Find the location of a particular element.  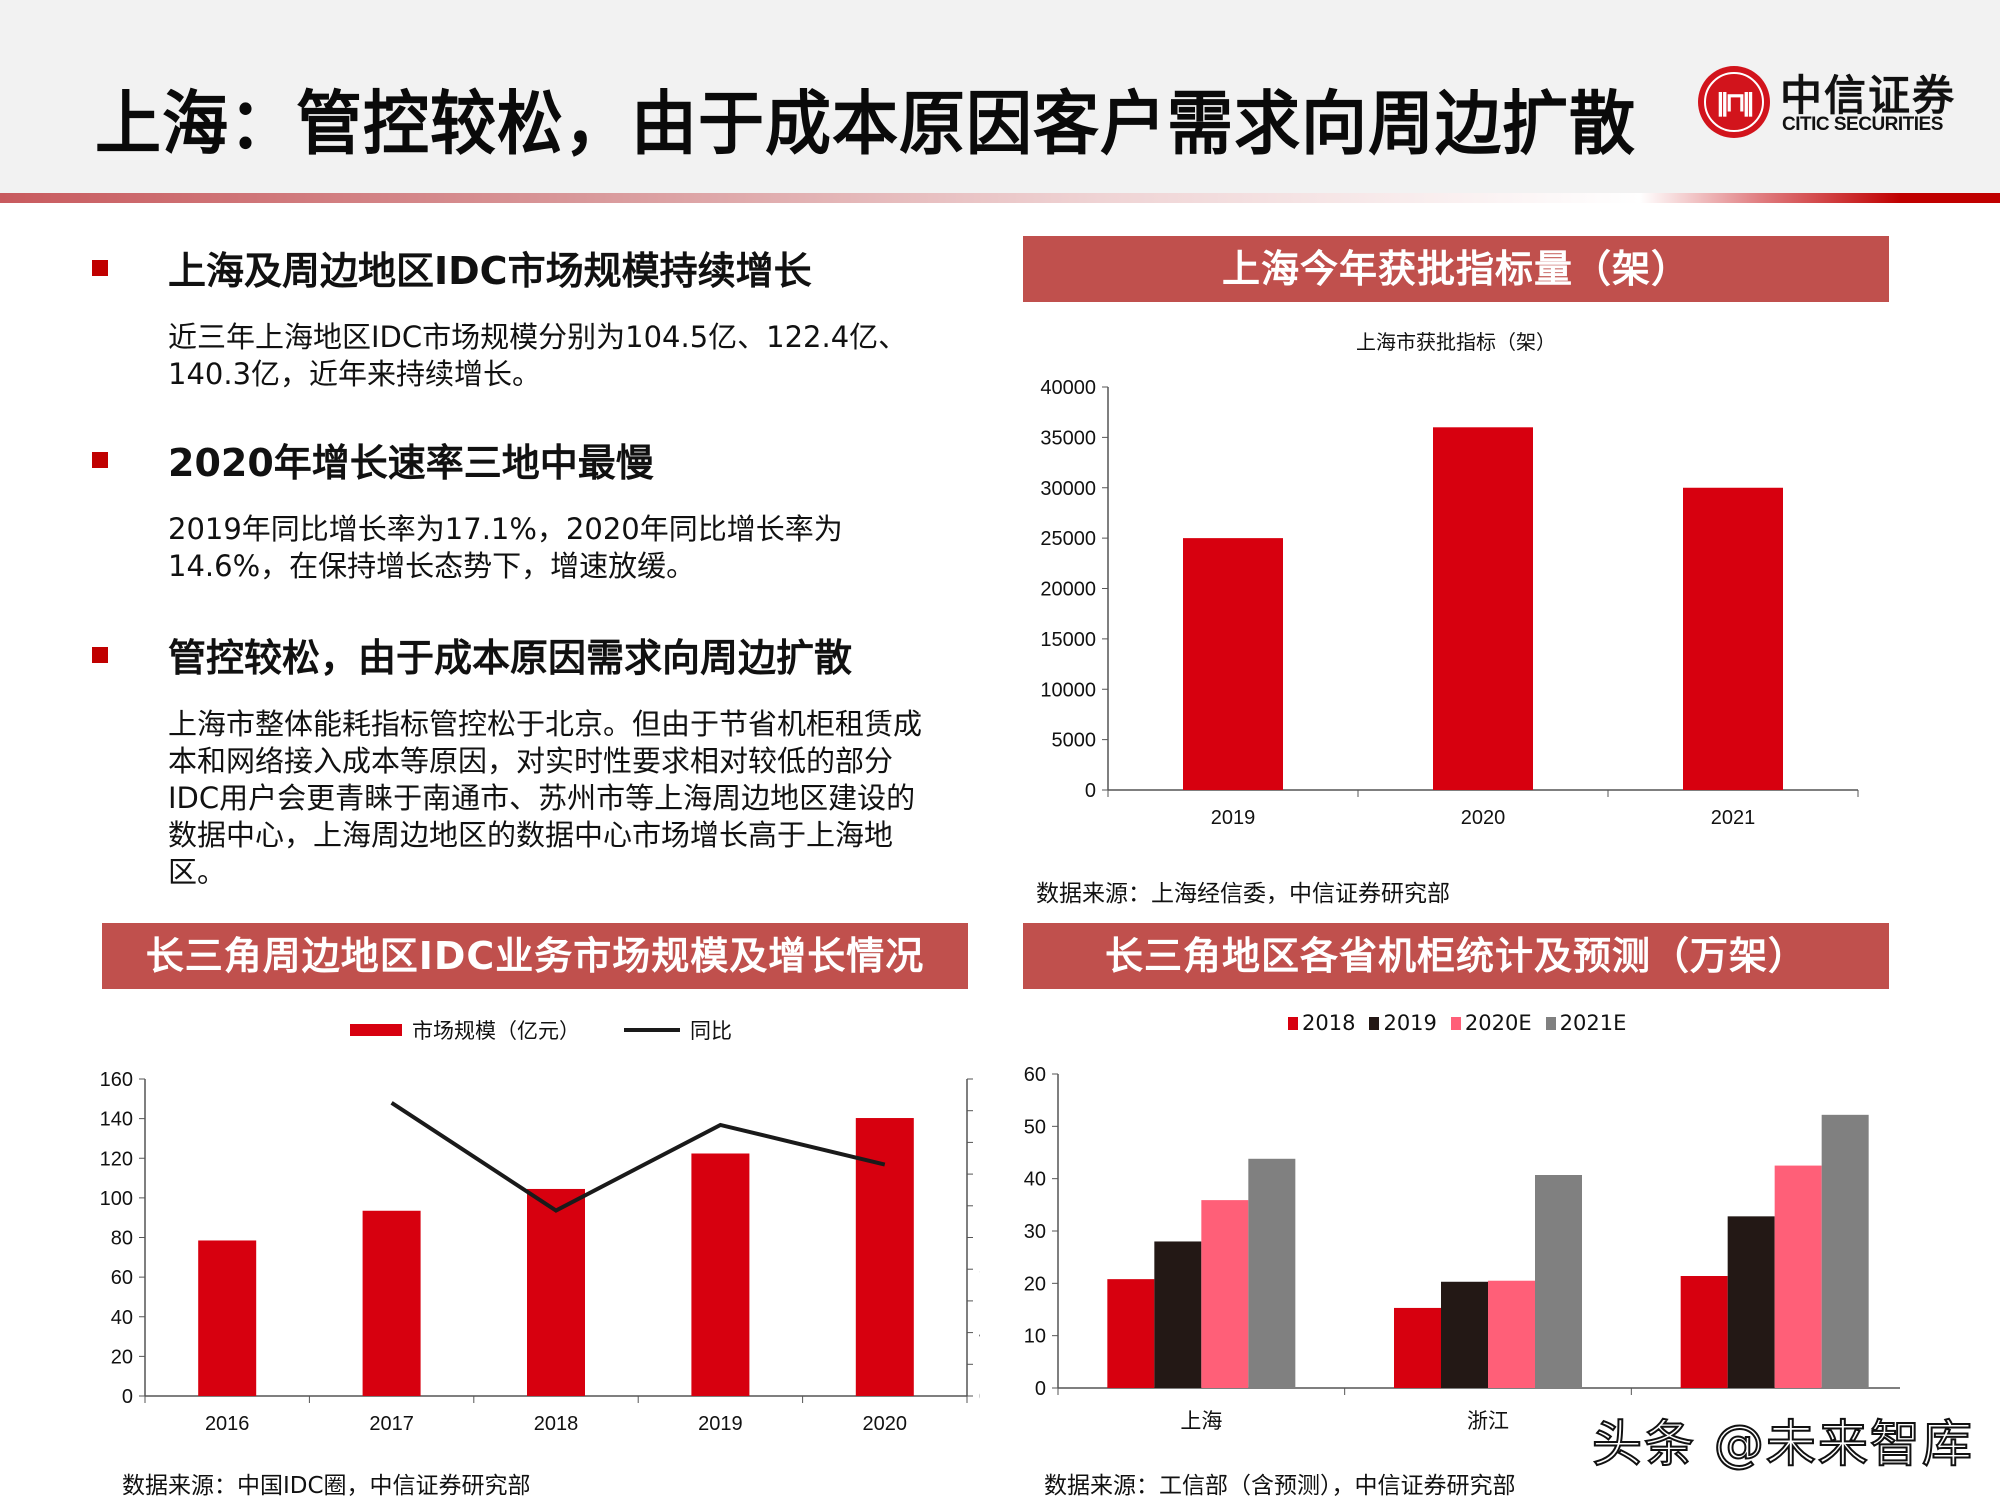

citic-logo-icon: ||⊓|| is located at coordinates (1734, 102).